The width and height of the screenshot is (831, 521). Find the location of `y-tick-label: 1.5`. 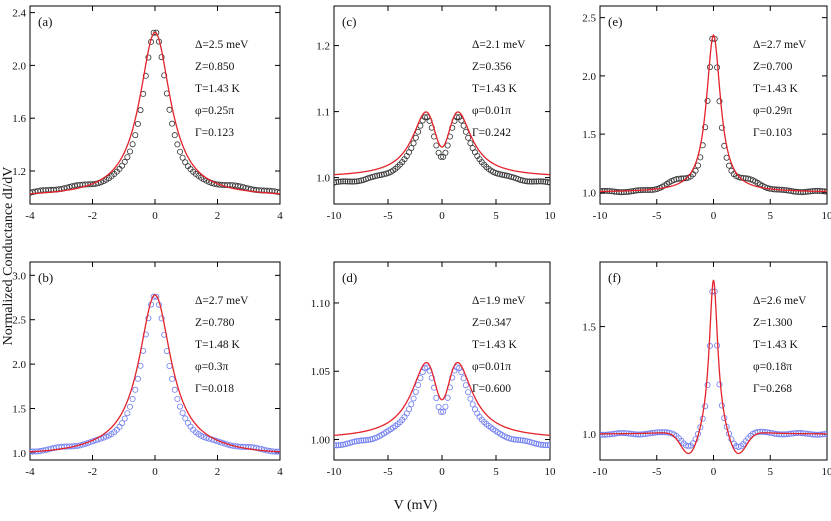

y-tick-label: 1.5 is located at coordinates (19, 410).